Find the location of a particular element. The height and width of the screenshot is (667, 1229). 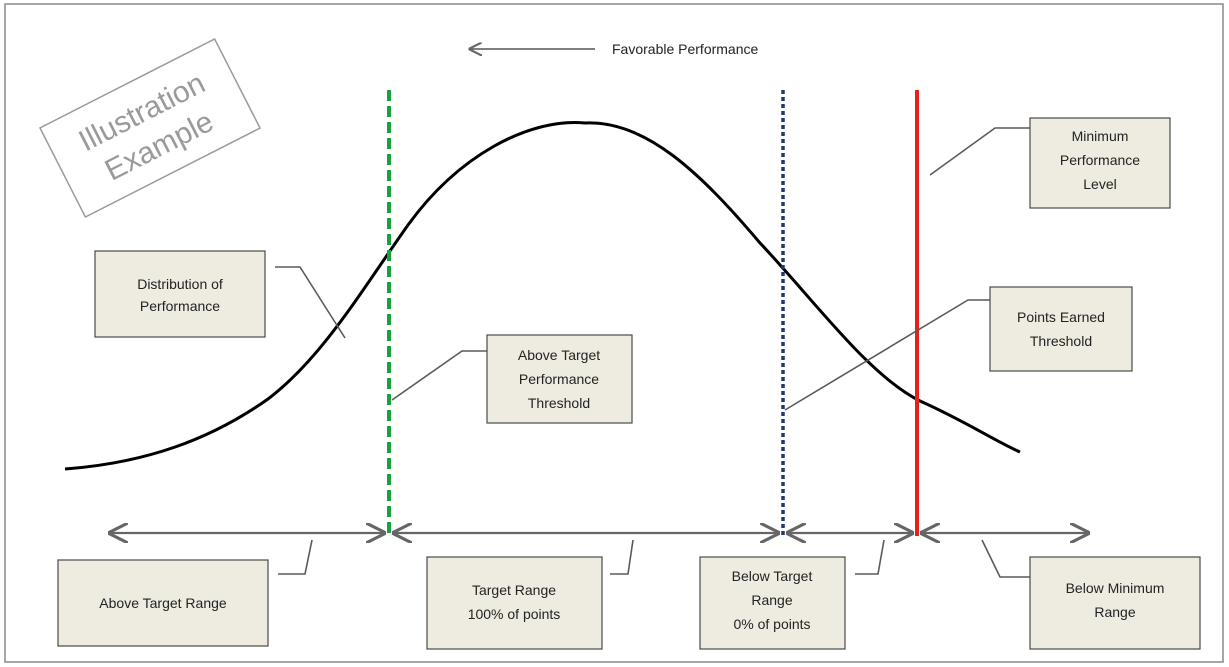

above-target-threshold-callout: Above Target Performance Threshold is located at coordinates (559, 379).